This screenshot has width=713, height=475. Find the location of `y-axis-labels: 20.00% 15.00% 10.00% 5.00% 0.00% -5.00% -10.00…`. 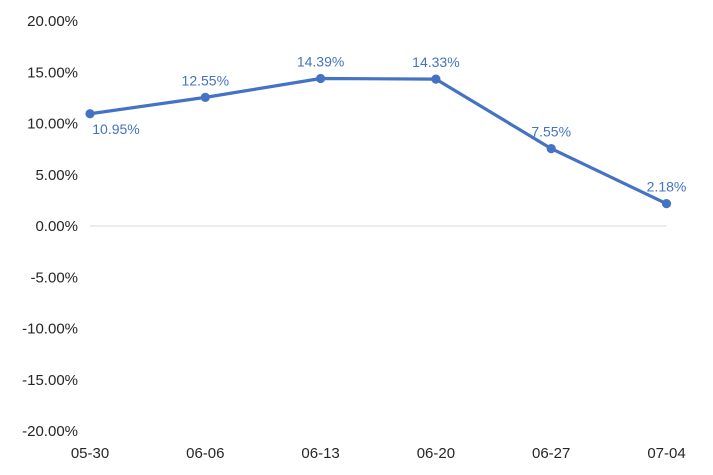

y-axis-labels: 20.00% 15.00% 10.00% 5.00% 0.00% -5.00% -10.00… is located at coordinates (50, 226).